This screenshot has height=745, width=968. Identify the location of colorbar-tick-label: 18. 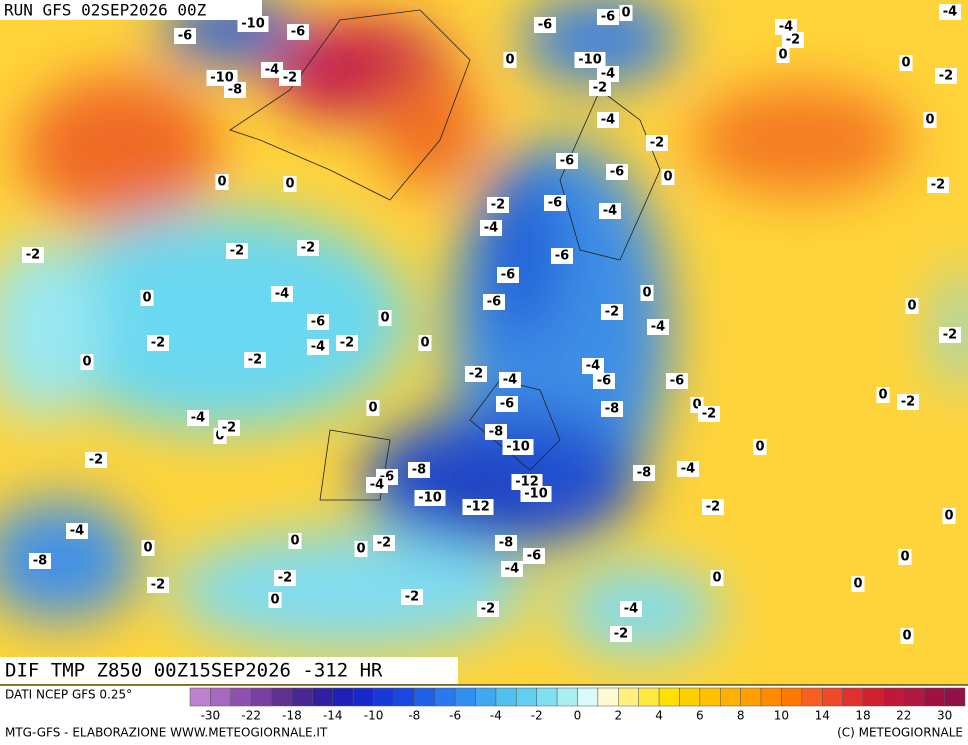
(862, 716).